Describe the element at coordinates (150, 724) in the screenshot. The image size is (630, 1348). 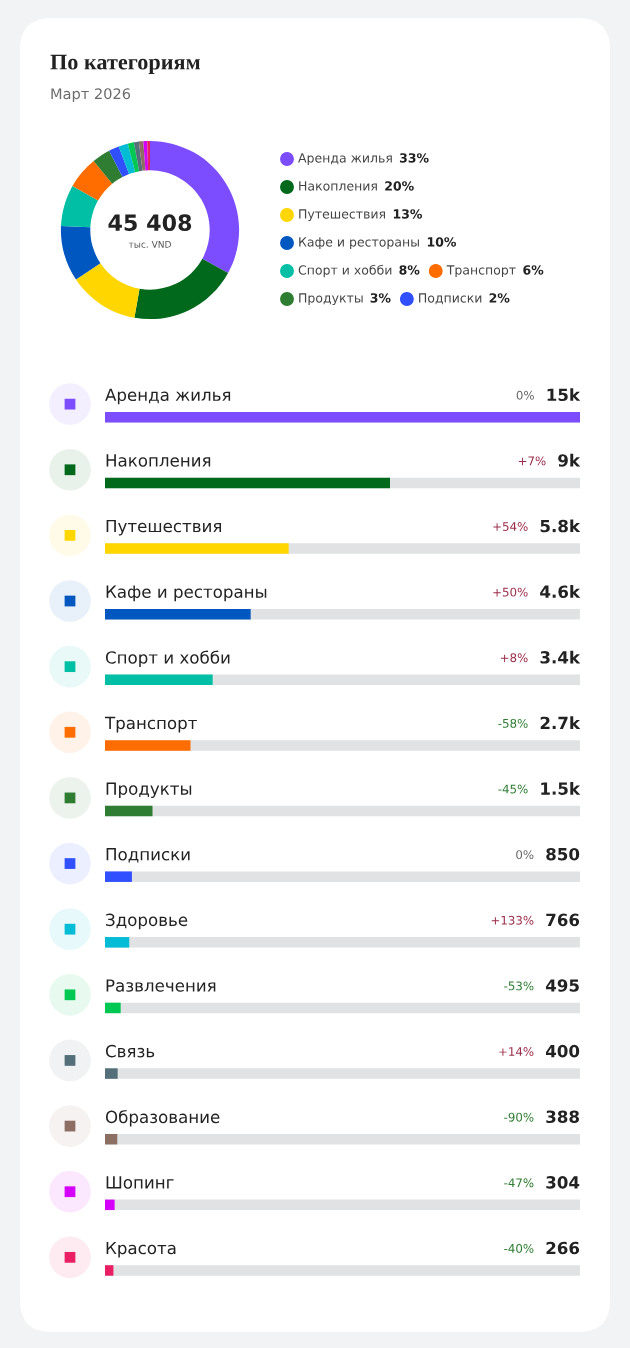
I see `y-tick-label: Транспорт` at that location.